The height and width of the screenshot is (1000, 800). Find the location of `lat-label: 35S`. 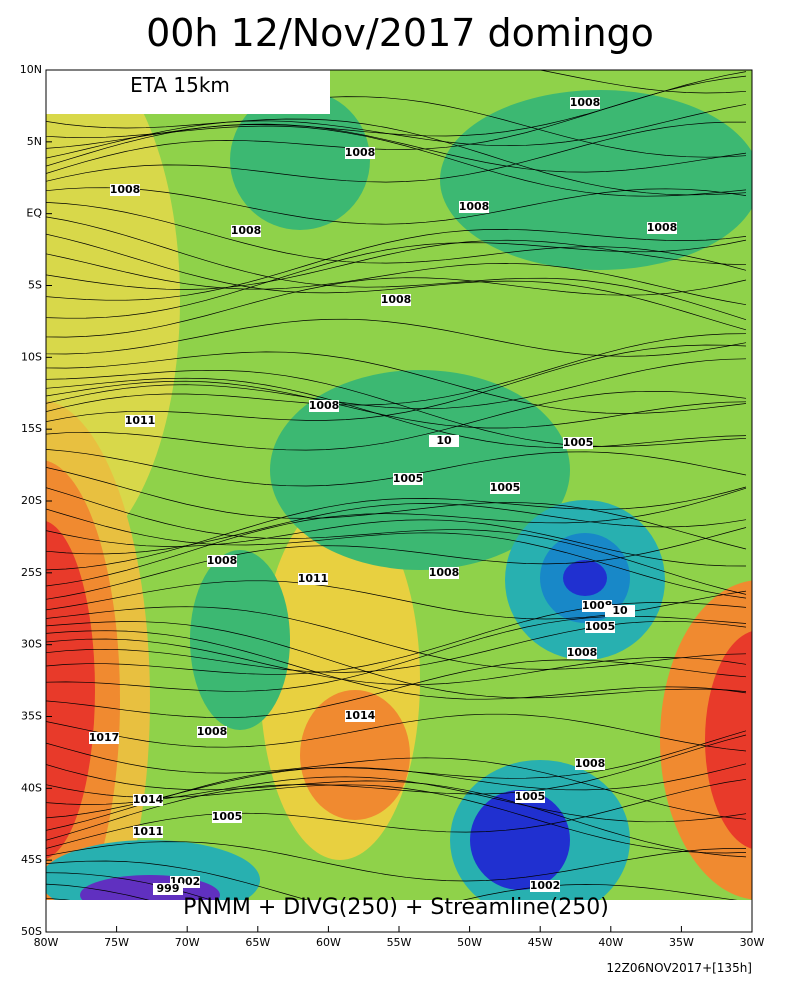

lat-label: 35S is located at coordinates (31, 716).